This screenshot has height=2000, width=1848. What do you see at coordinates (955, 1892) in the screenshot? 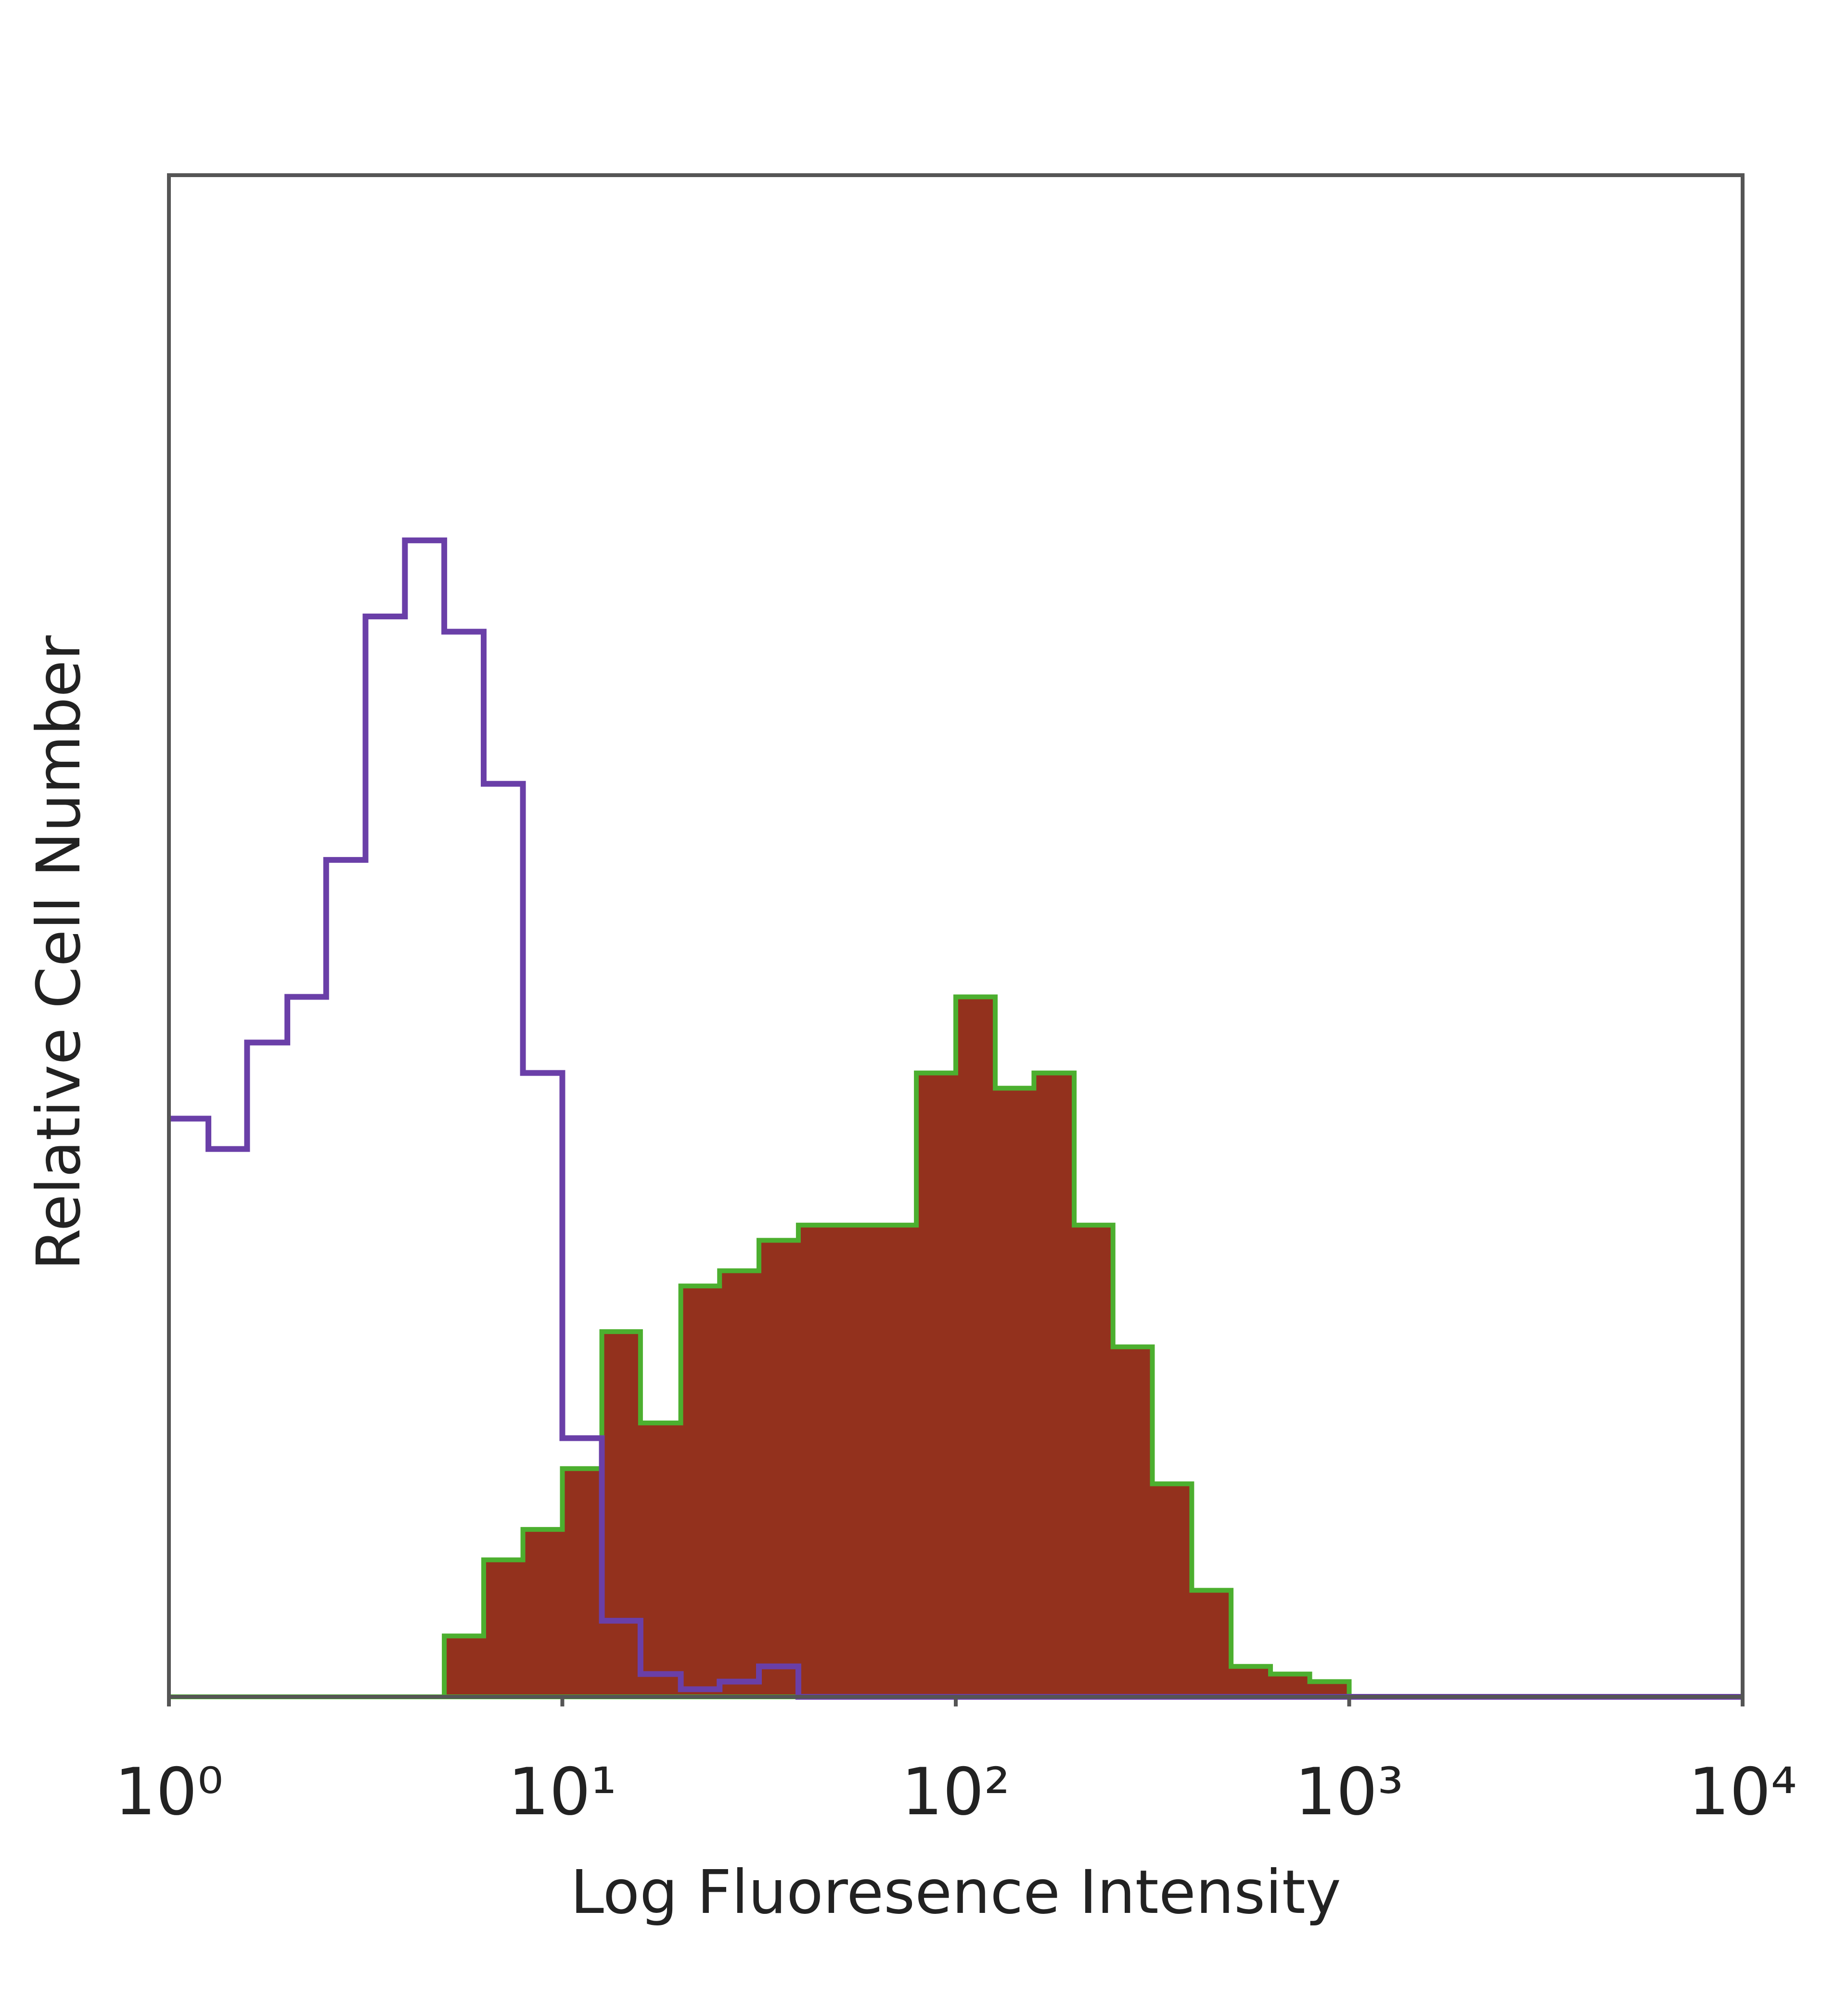
I see `x-axis-label: Log Fluoresence Intensity` at bounding box center [955, 1892].